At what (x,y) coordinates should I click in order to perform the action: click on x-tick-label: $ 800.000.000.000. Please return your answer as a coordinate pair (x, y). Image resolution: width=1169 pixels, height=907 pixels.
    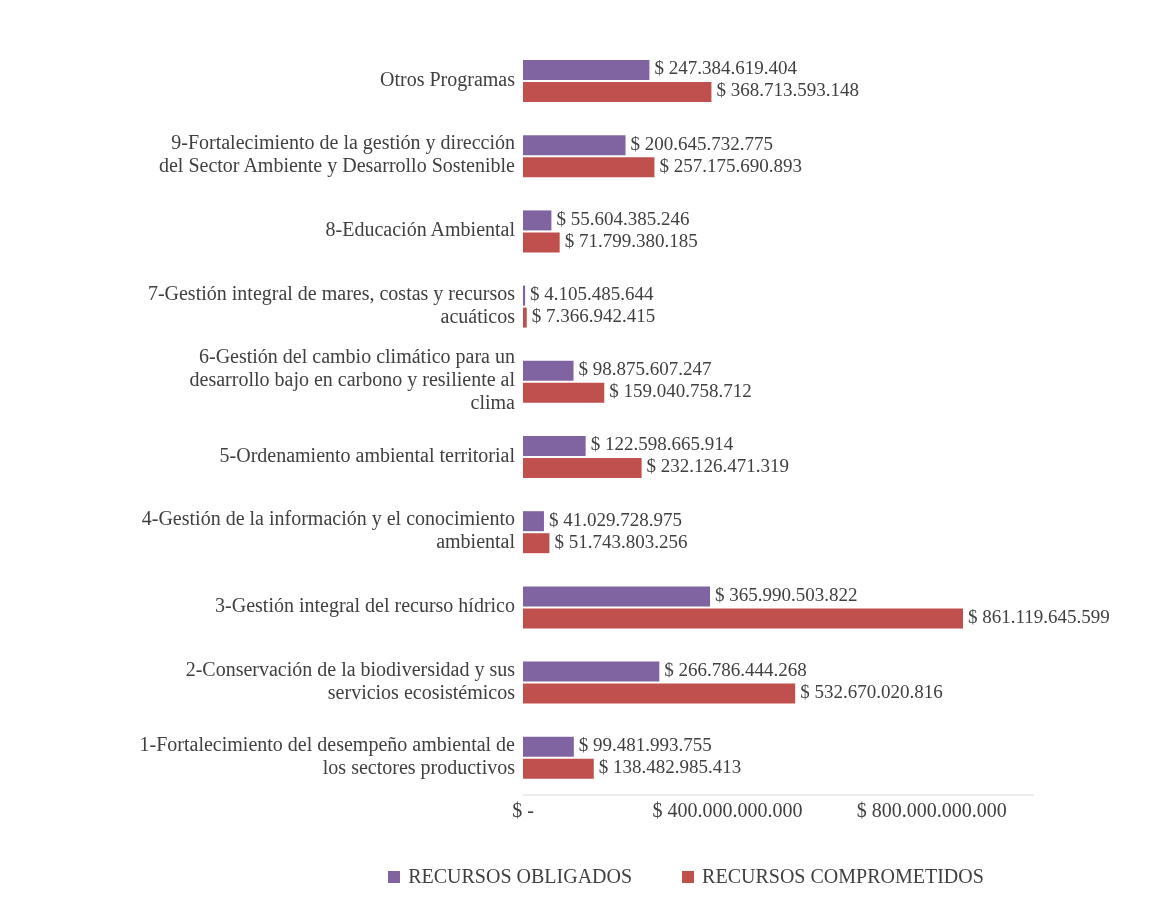
    Looking at the image, I should click on (931, 810).